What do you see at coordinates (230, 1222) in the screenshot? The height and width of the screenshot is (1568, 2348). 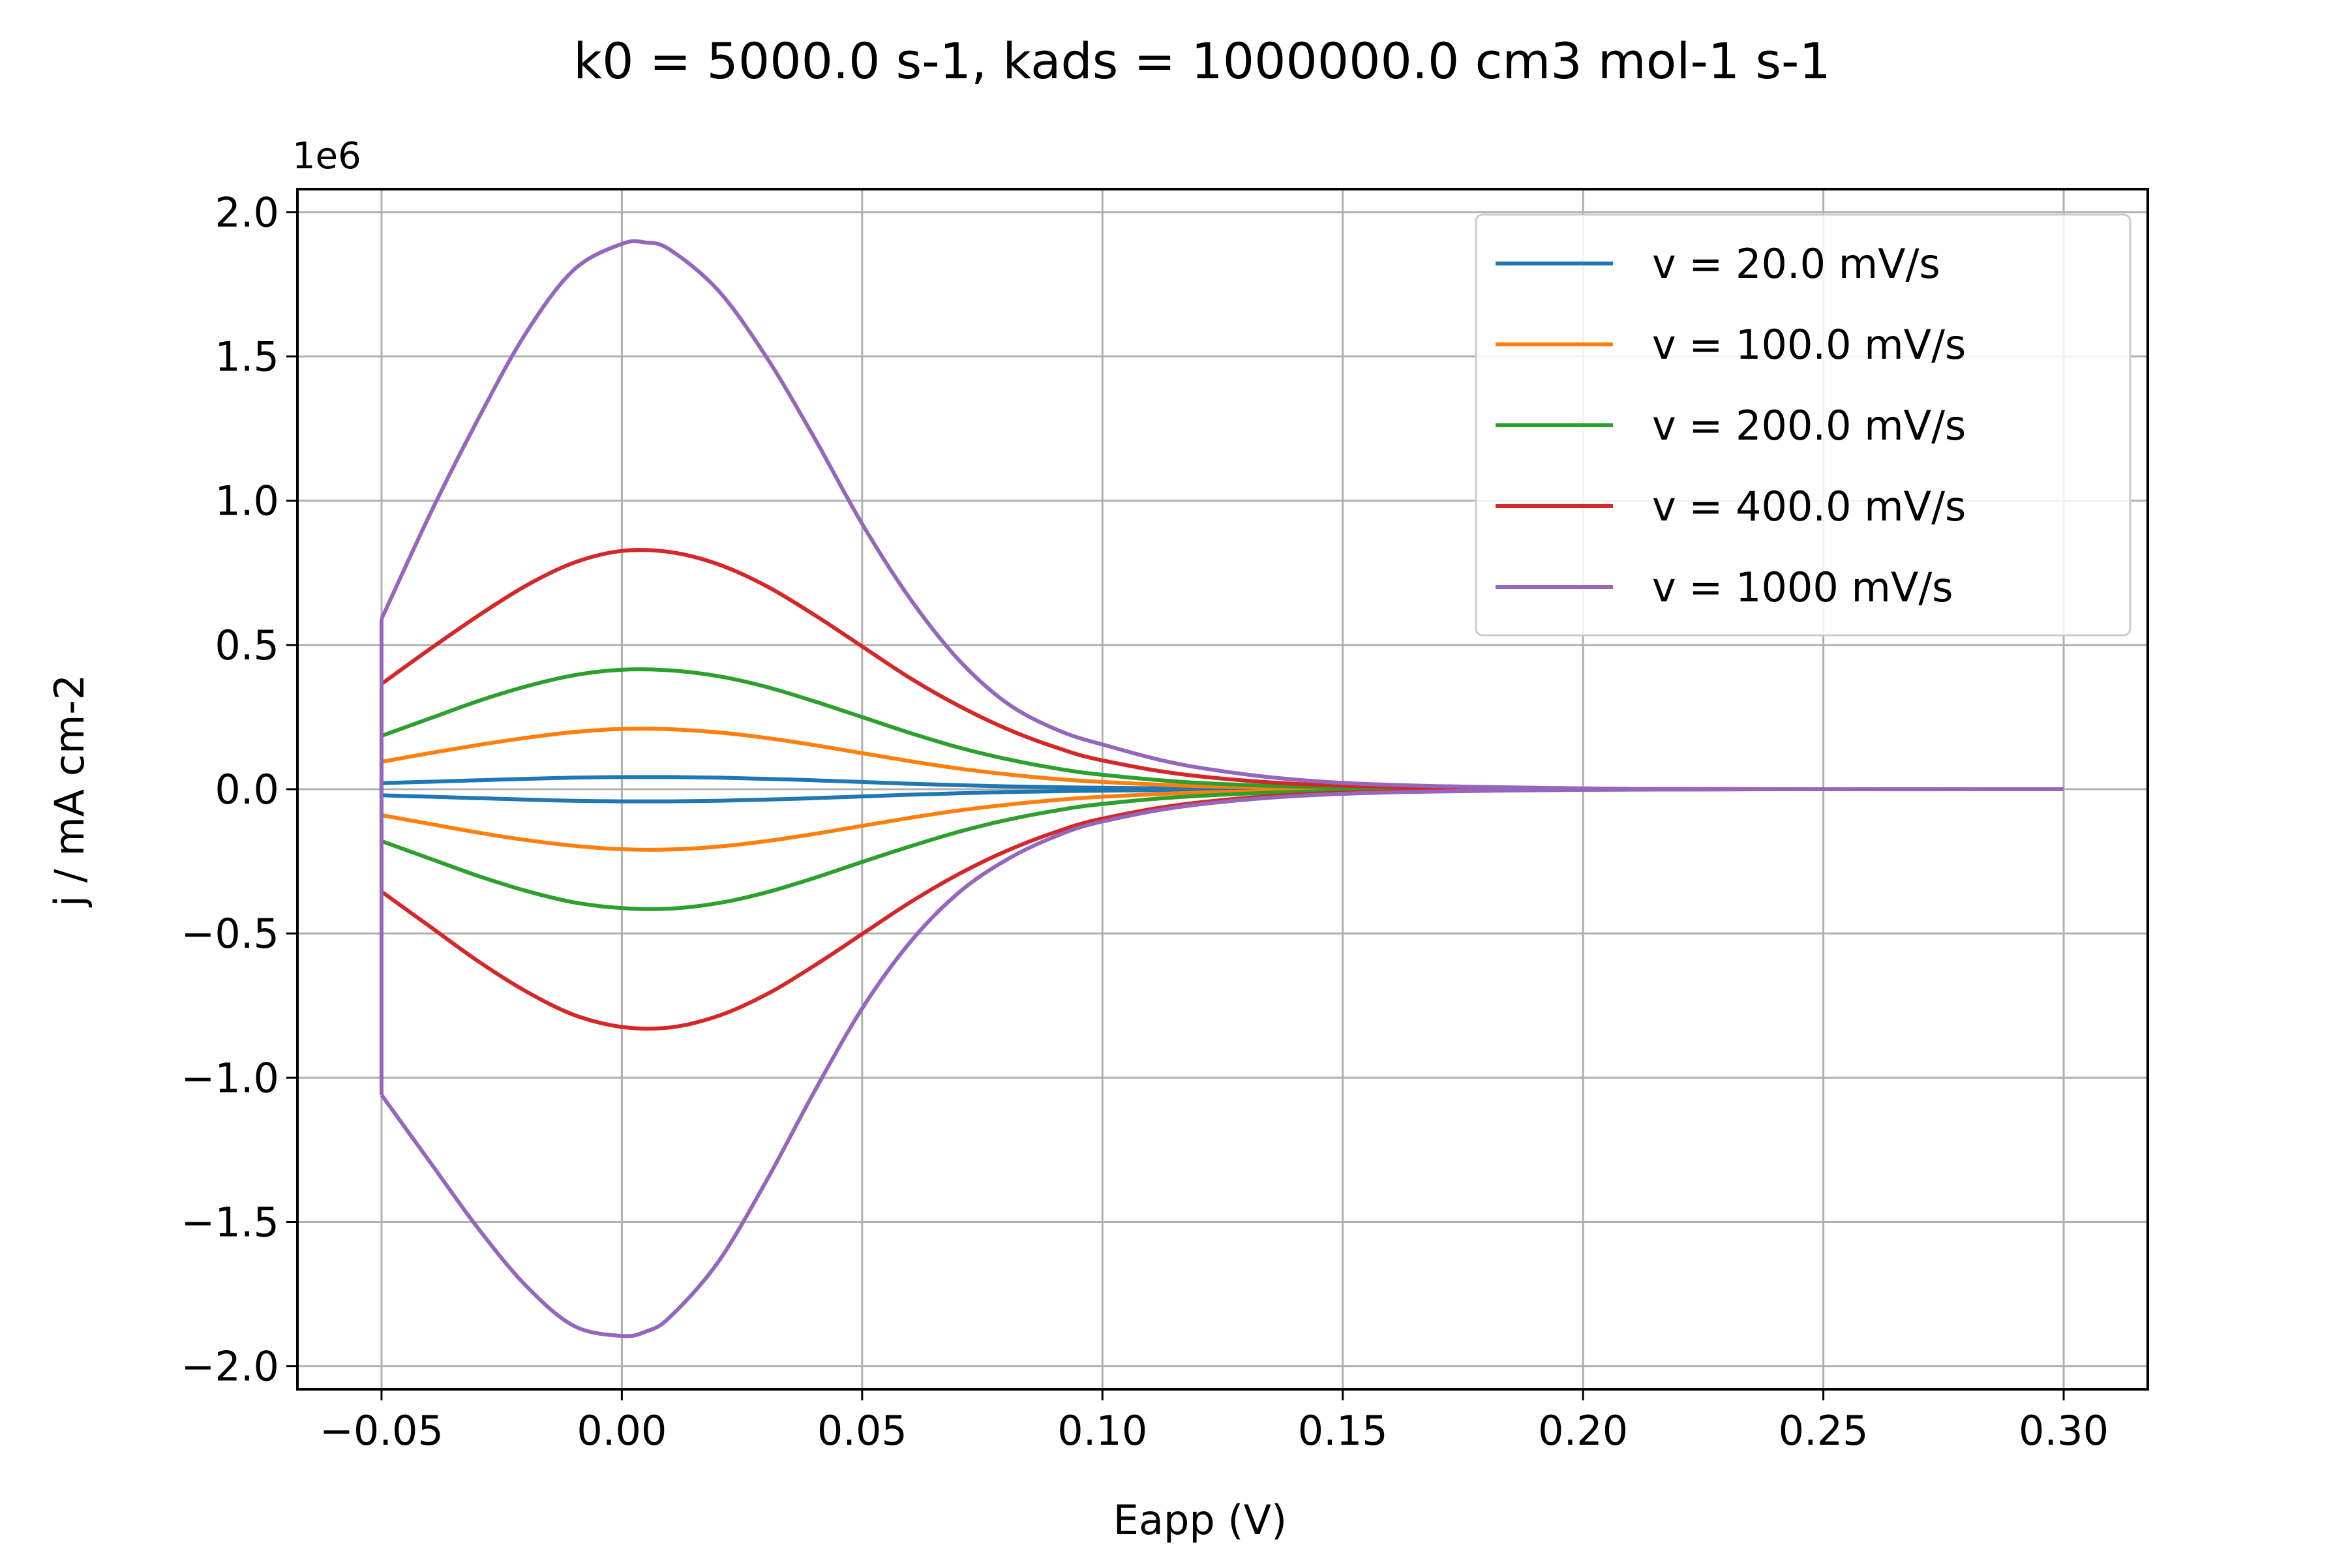 I see `y-tick-label: −1.5` at bounding box center [230, 1222].